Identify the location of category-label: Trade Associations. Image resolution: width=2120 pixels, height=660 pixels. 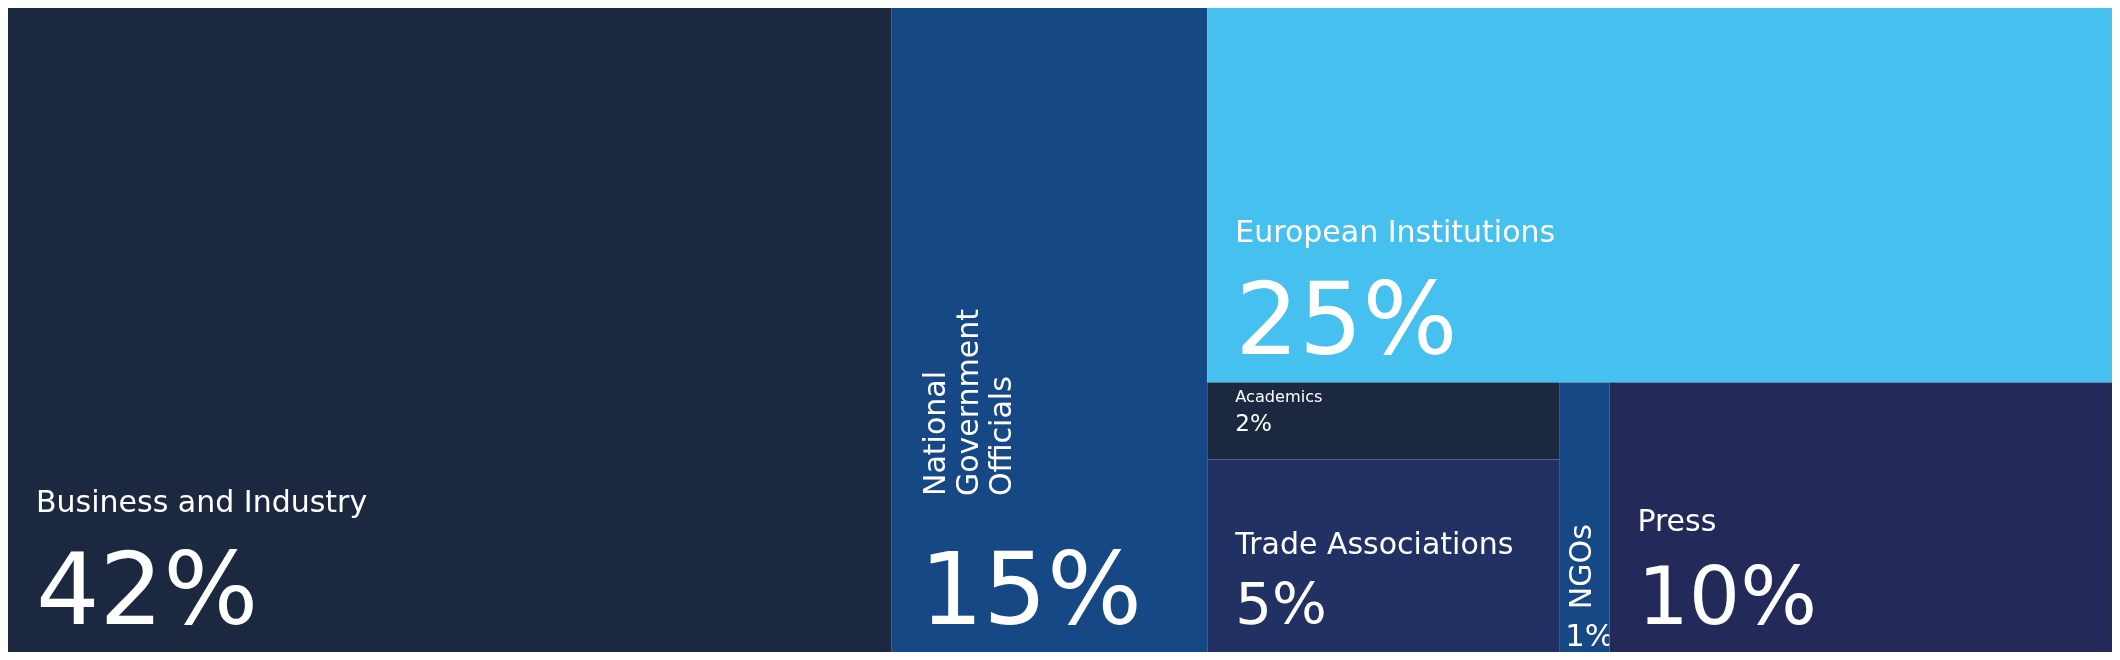
(1374, 544).